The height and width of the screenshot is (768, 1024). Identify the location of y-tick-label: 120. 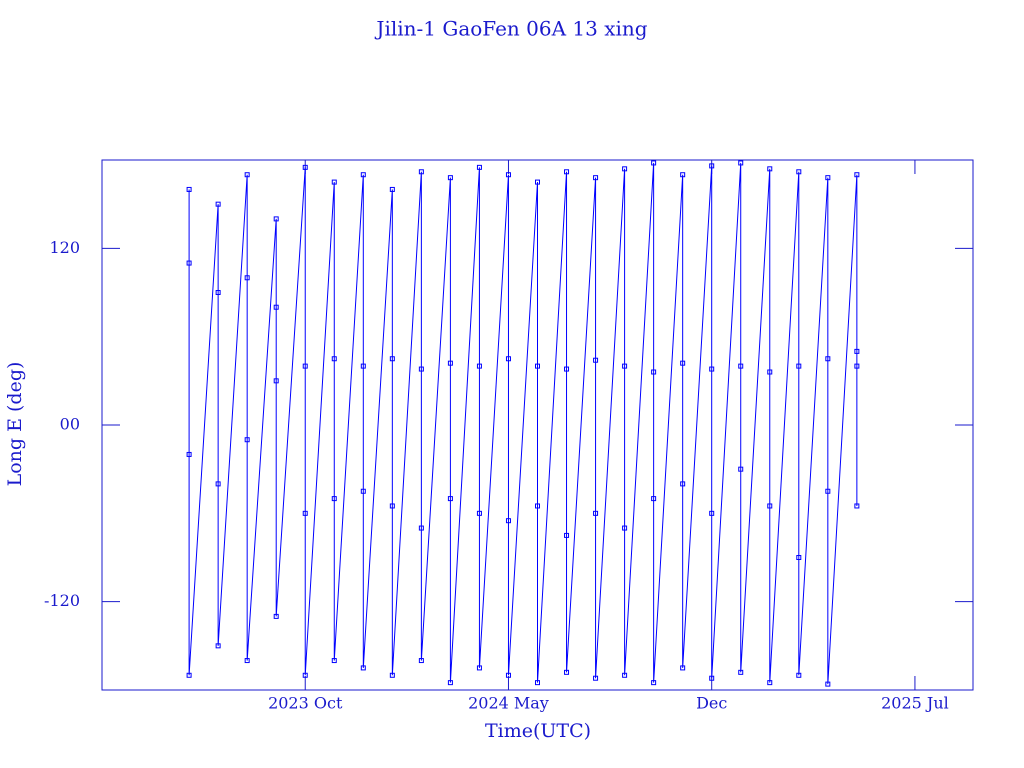
(64, 247).